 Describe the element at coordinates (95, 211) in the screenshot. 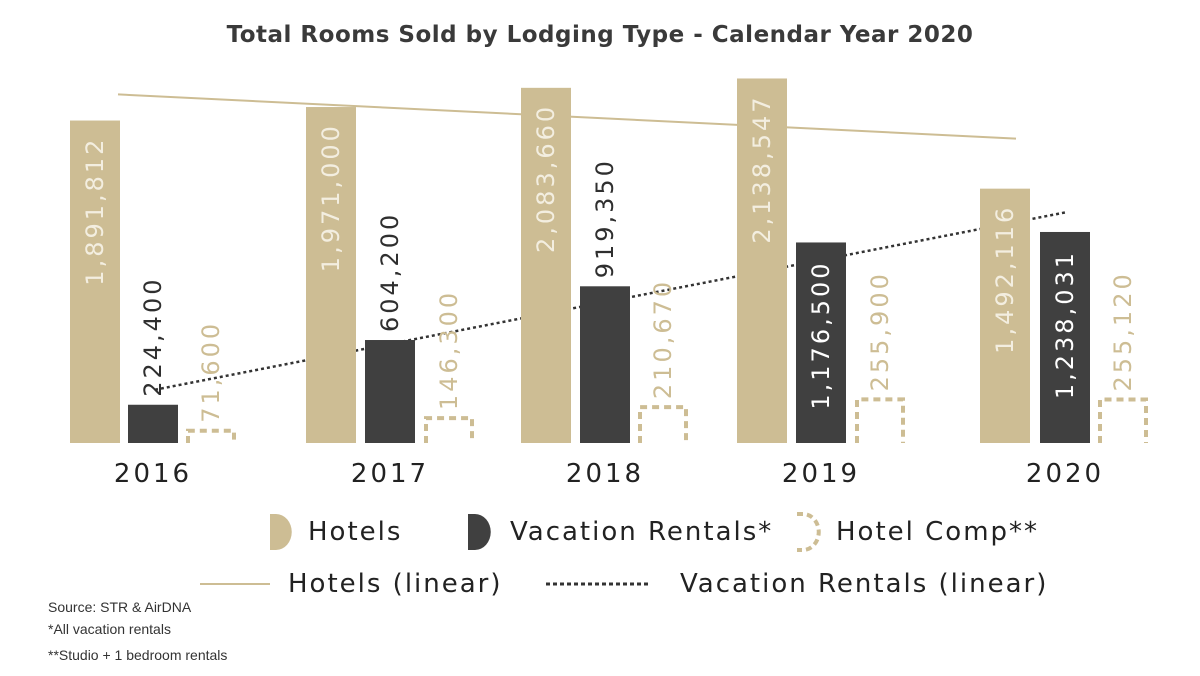

I see `label-hotels-2016: 1,891,812` at that location.